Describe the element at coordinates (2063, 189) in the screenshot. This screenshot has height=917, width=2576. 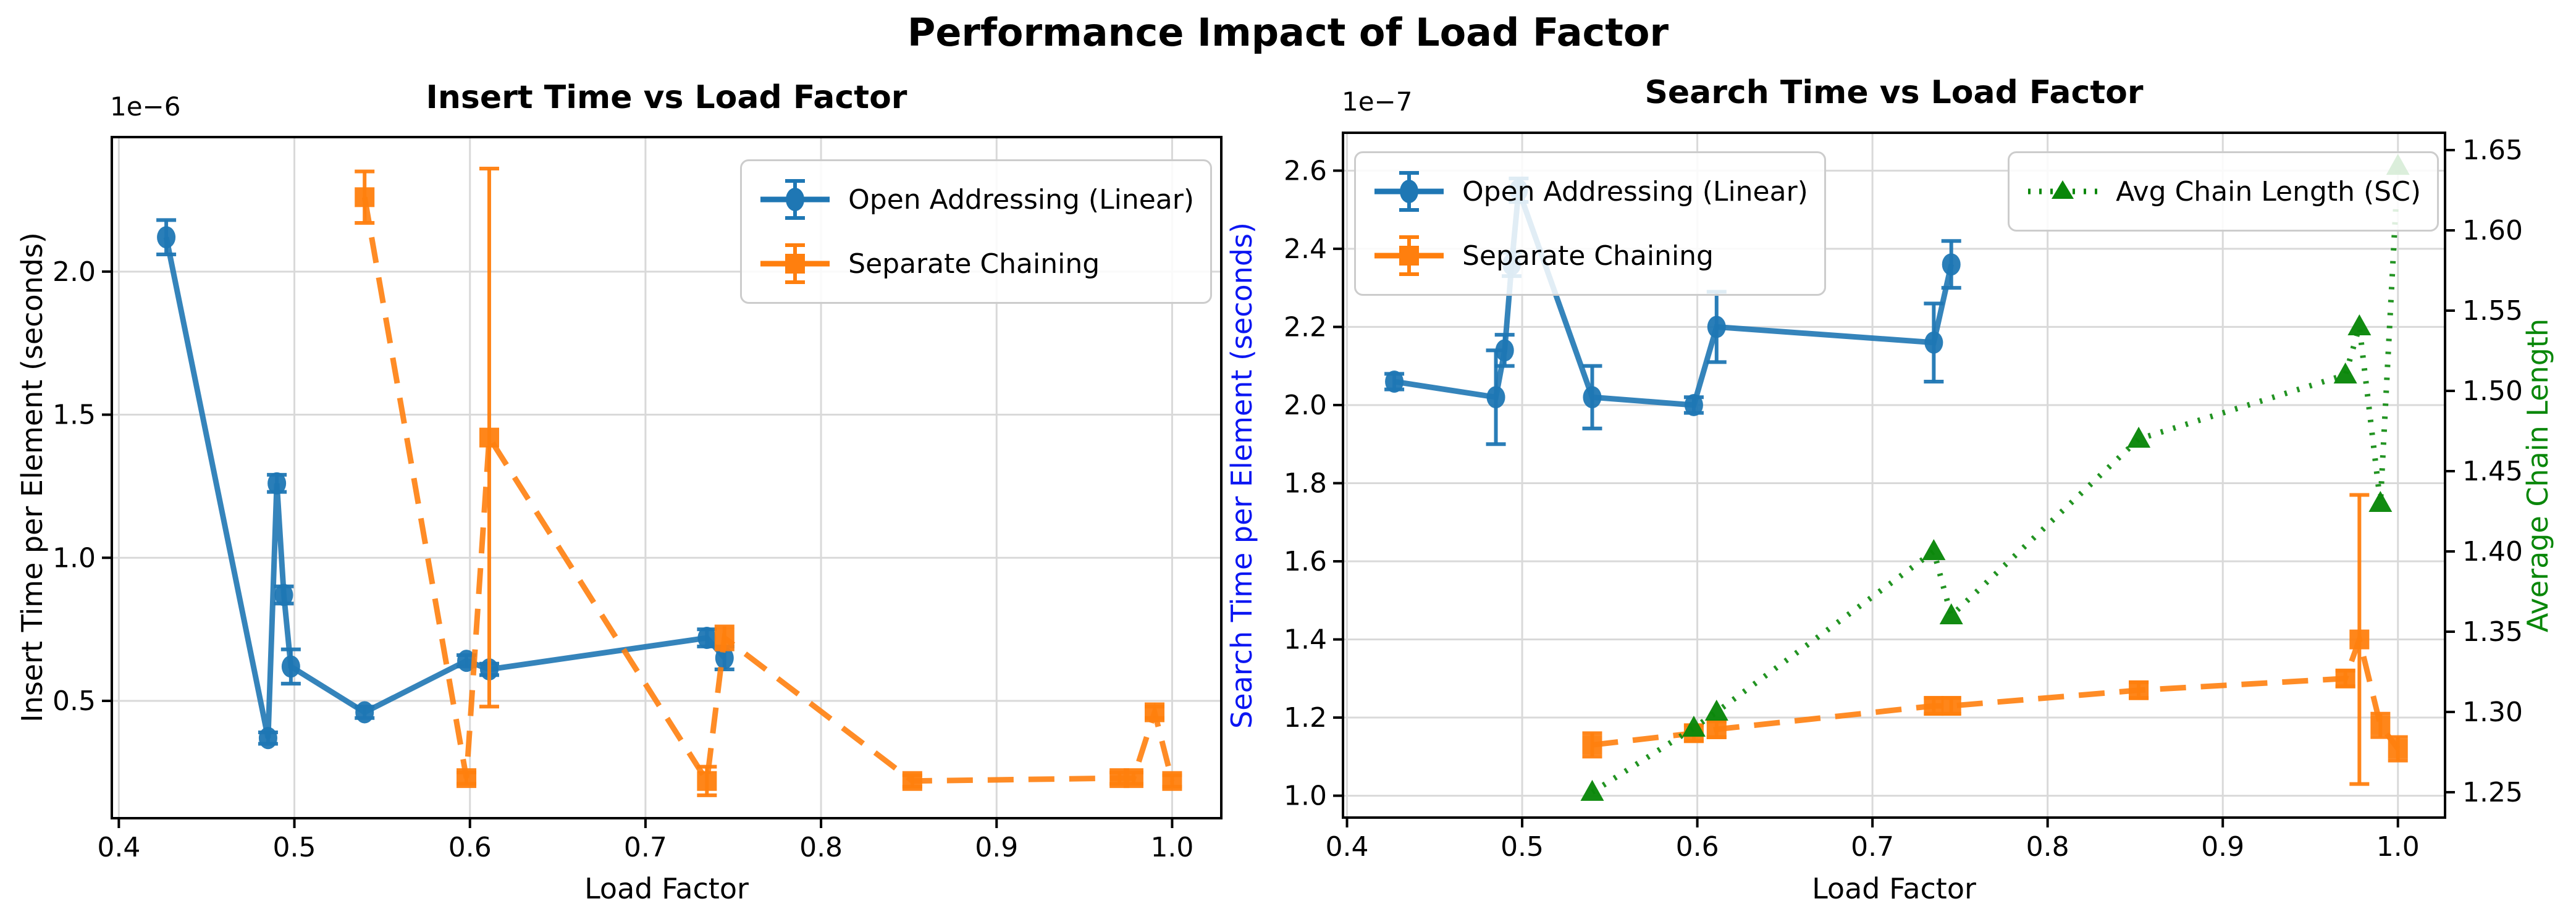
I see `dotted-triangle-marker-icon` at that location.